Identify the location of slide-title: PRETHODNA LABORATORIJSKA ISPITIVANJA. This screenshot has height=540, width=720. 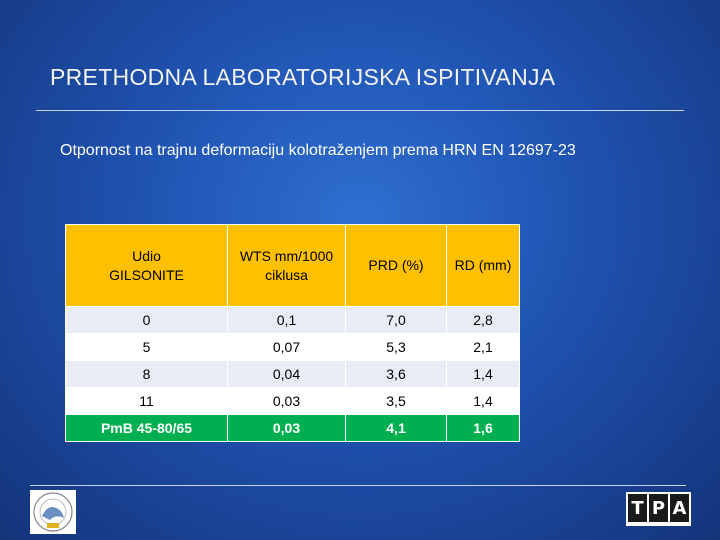
(303, 77).